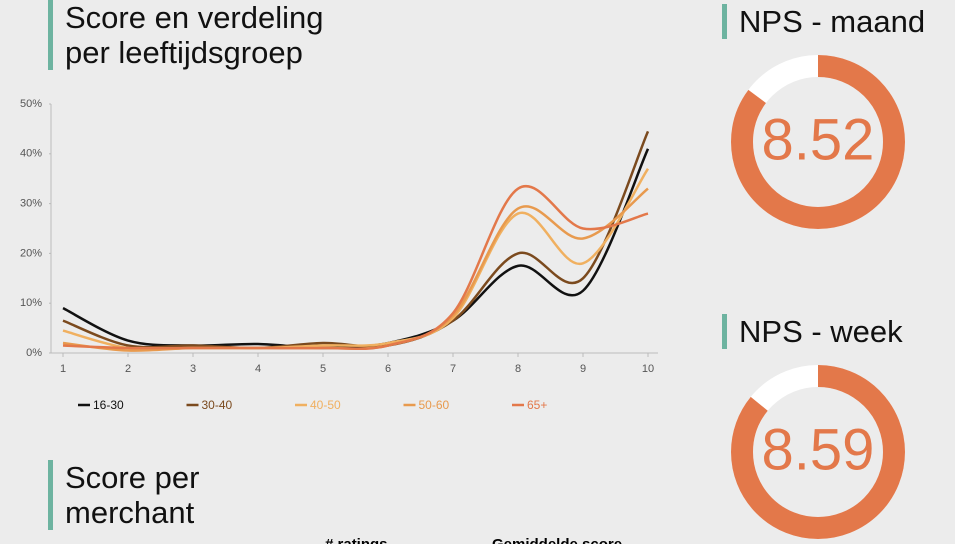 The width and height of the screenshot is (955, 544). What do you see at coordinates (648, 369) in the screenshot?
I see `x-tick-label: 10` at bounding box center [648, 369].